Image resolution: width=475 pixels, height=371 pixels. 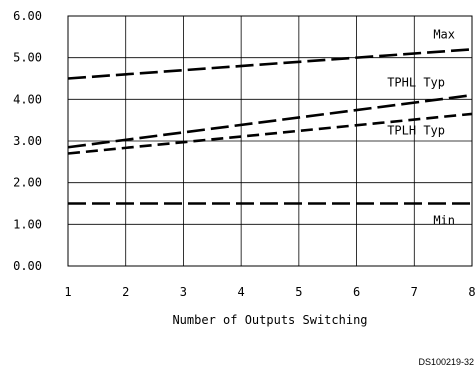 What do you see at coordinates (27, 58) in the screenshot?
I see `y-tick-label: 5.00` at bounding box center [27, 58].